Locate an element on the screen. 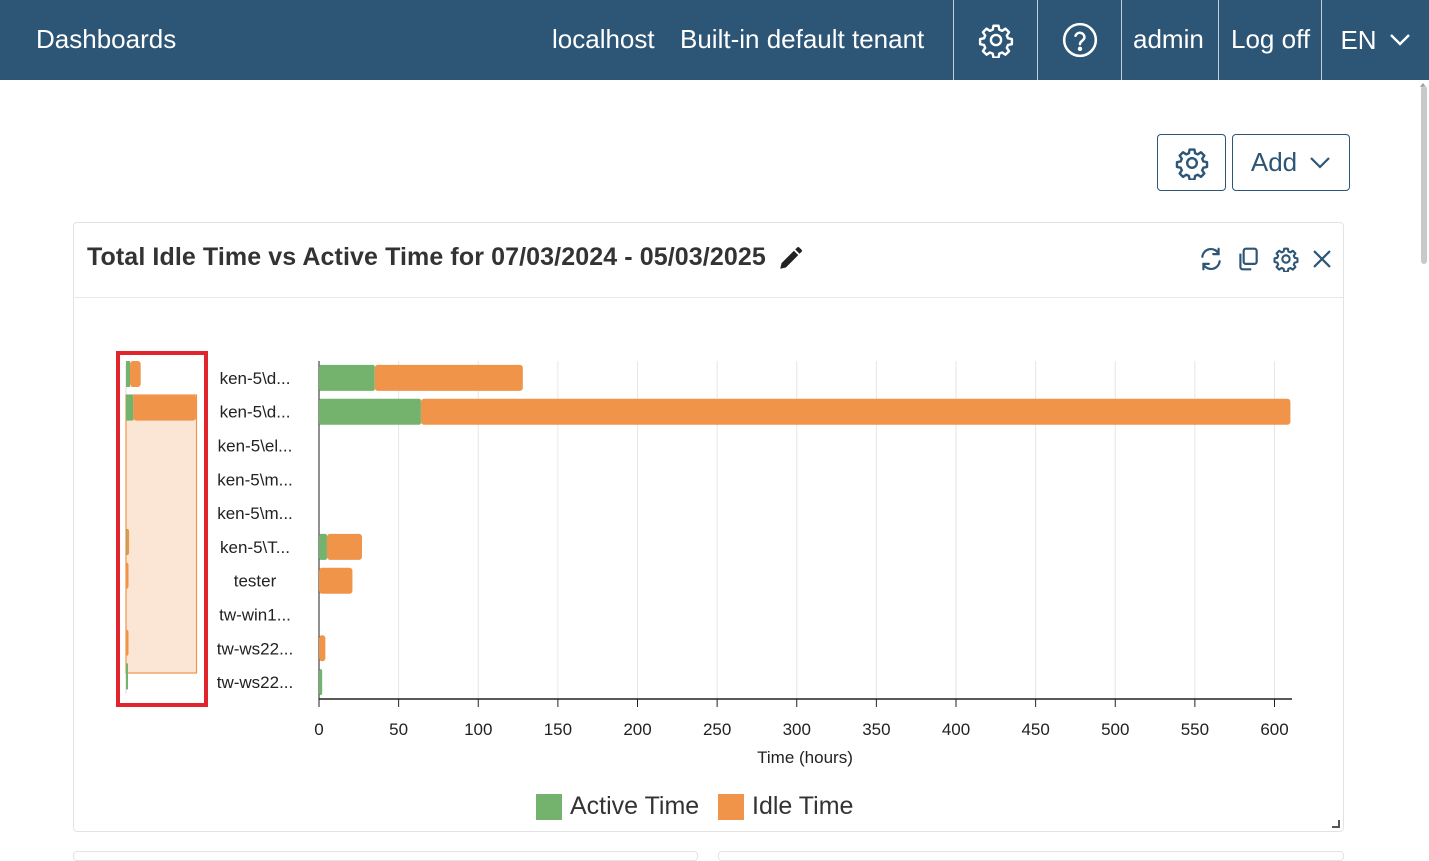 Image resolution: width=1429 pixels, height=861 pixels. widget-settings-button is located at coordinates (1286, 259).